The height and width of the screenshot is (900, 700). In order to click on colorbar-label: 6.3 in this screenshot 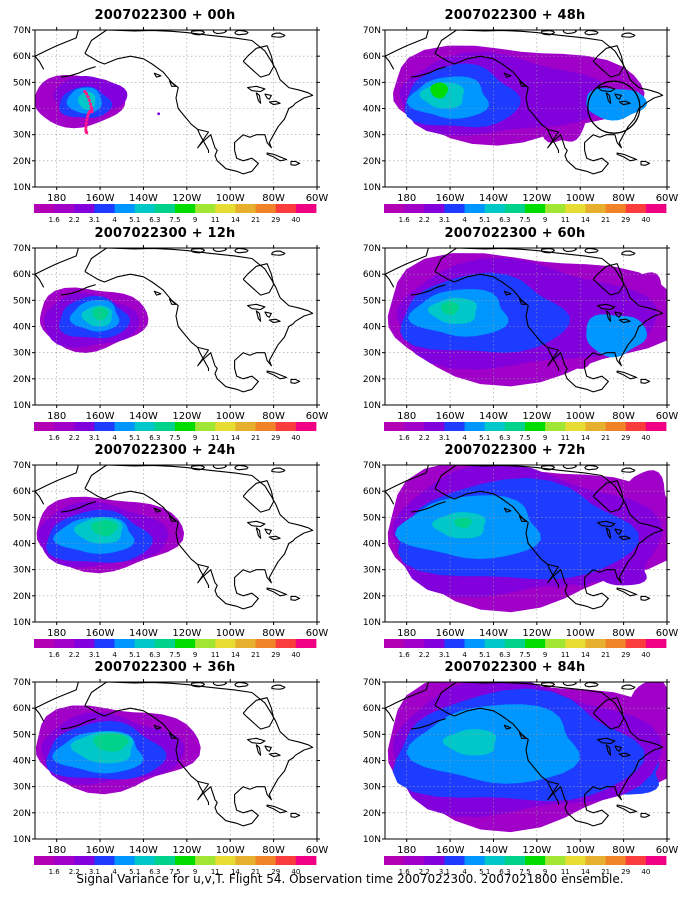, I will do `click(154, 438)`.